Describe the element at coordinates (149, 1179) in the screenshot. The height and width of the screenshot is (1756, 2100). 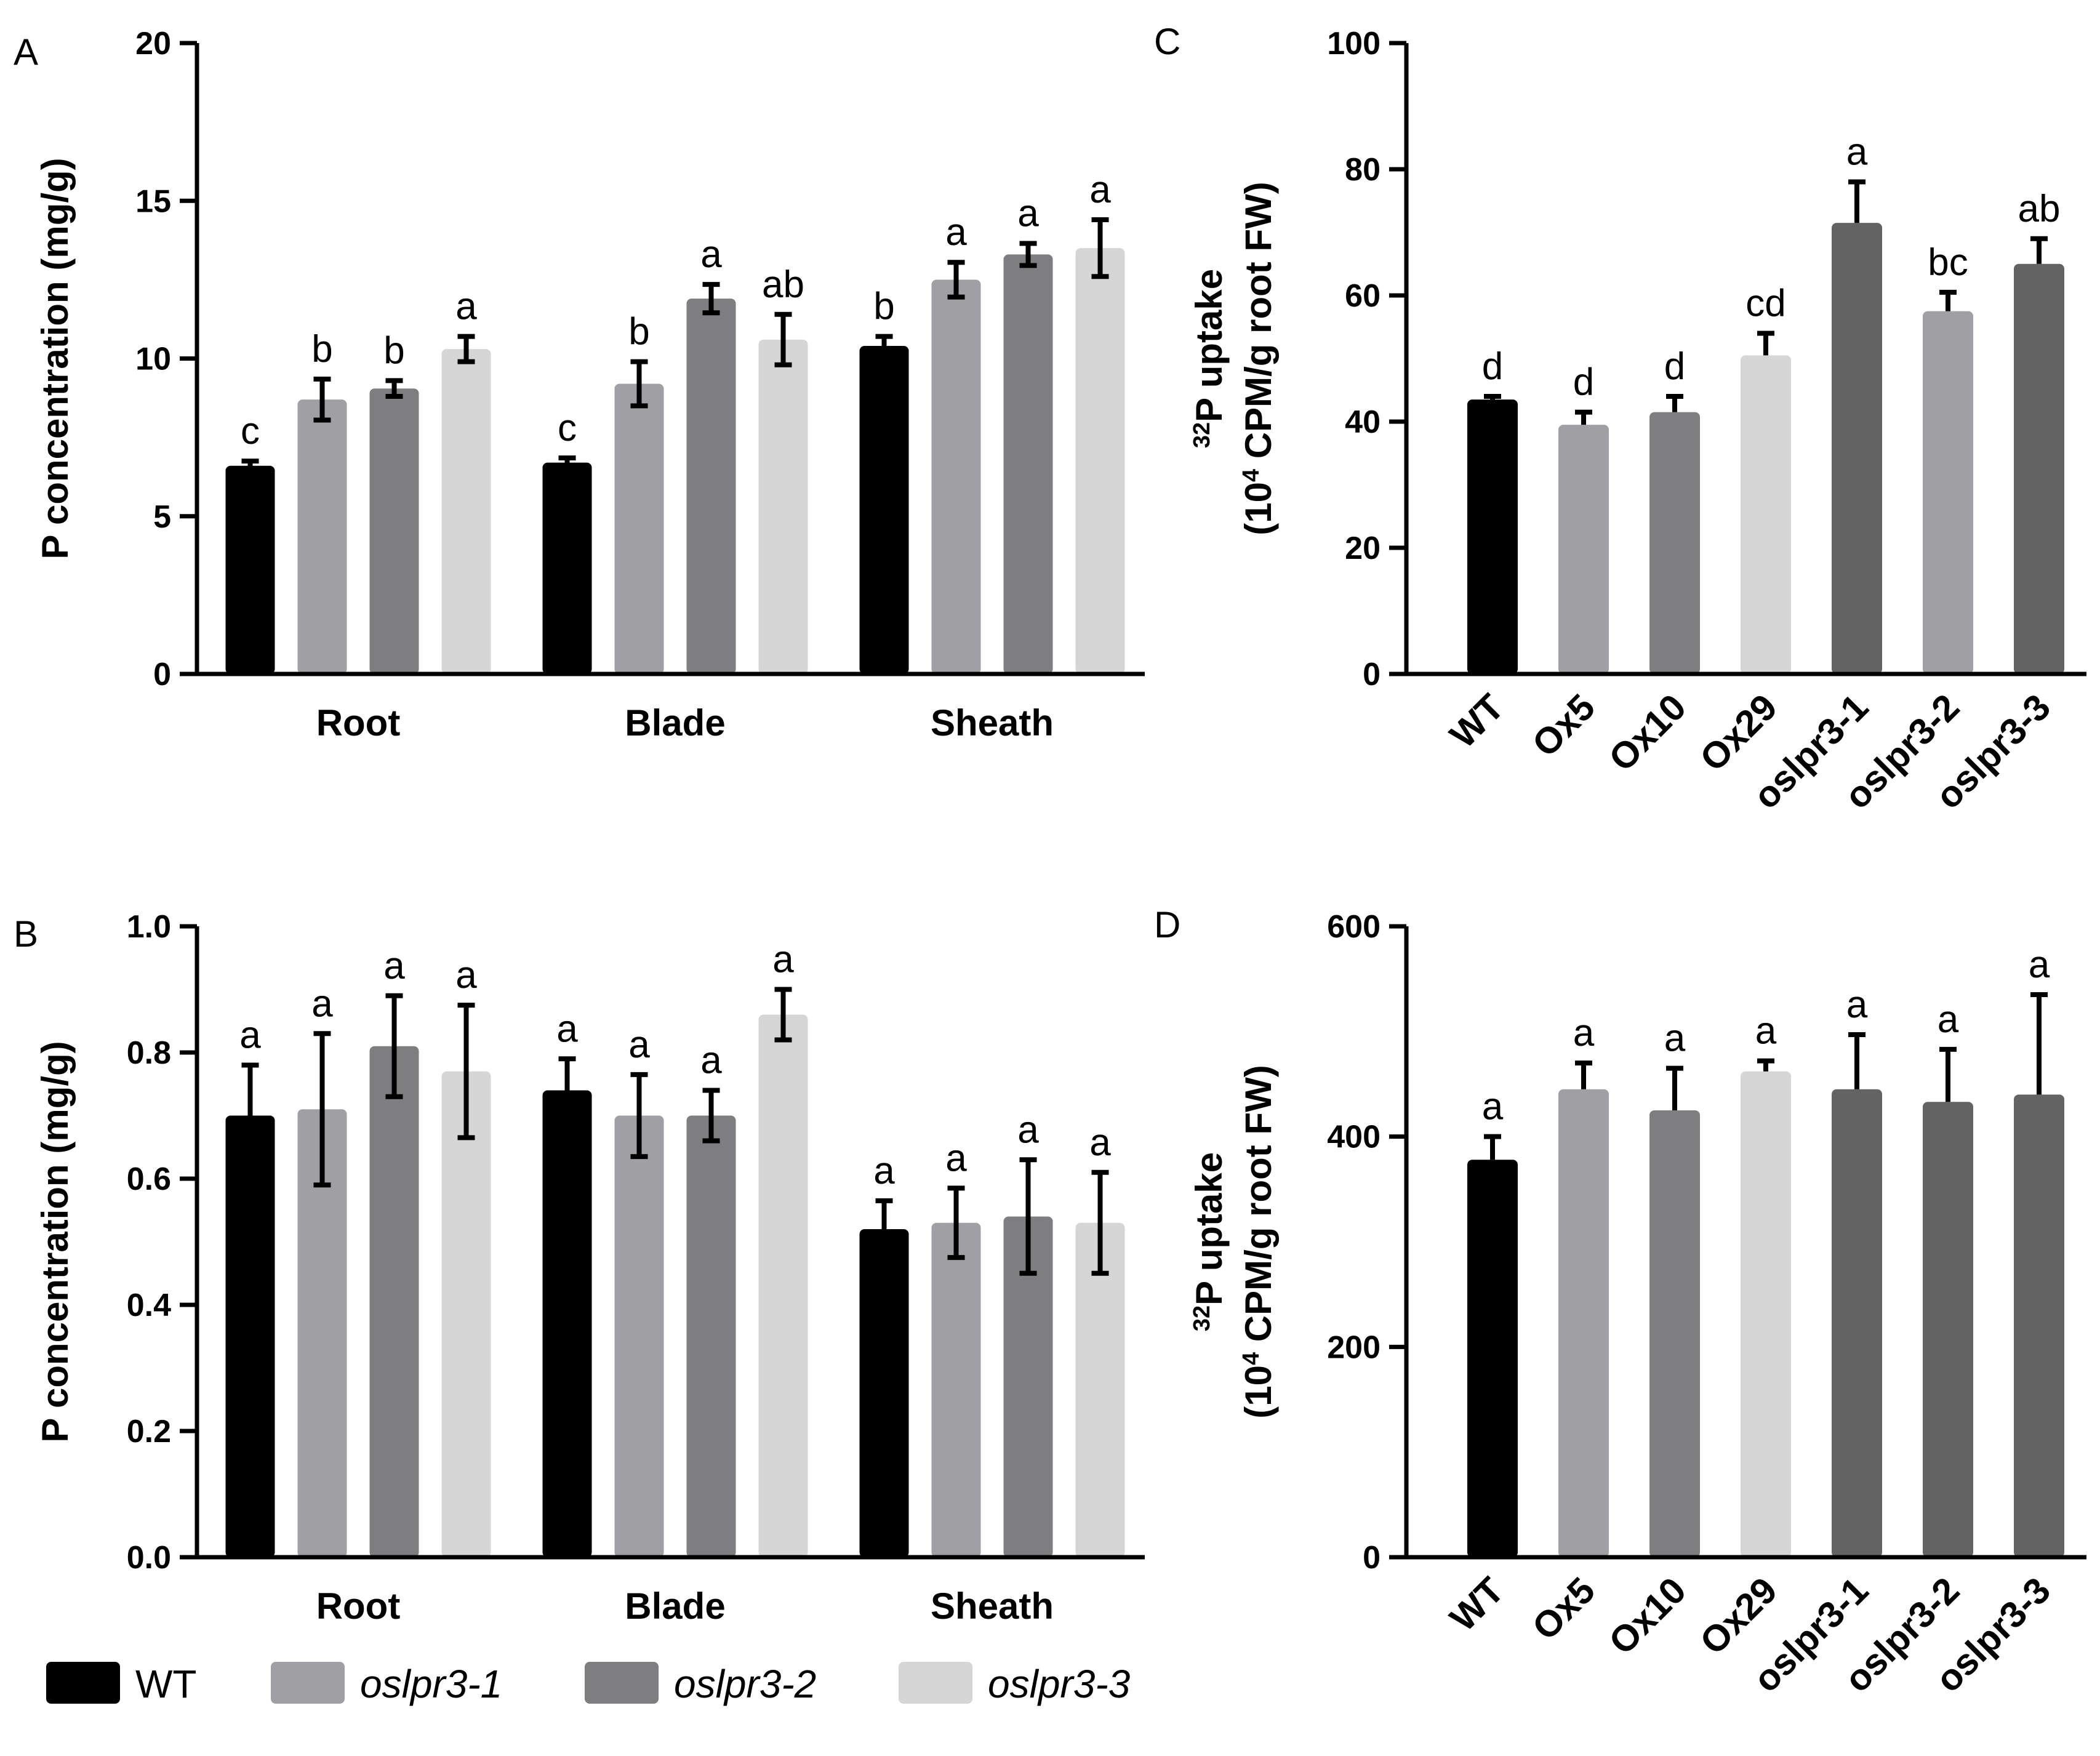
I see `y-tick-label: 0.6` at that location.